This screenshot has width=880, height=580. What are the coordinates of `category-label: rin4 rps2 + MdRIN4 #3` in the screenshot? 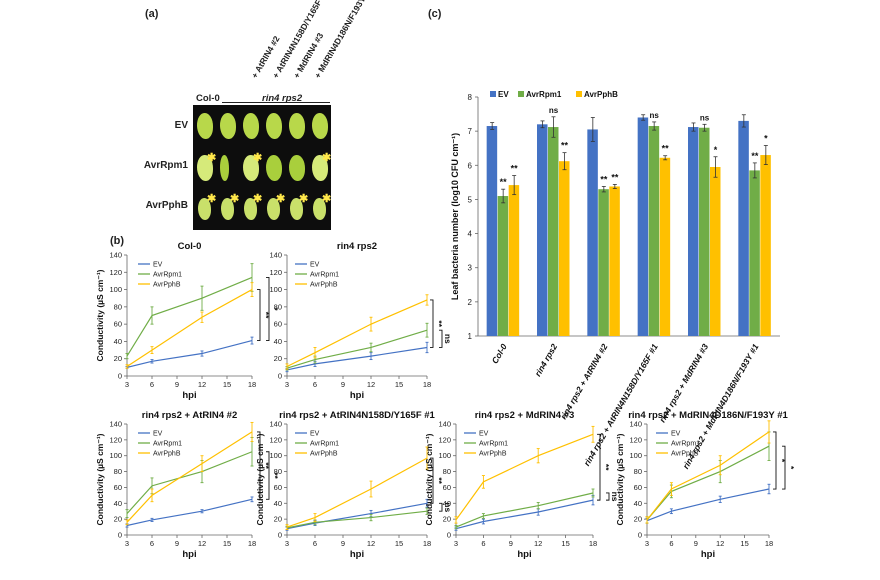 It's located at (683, 383).